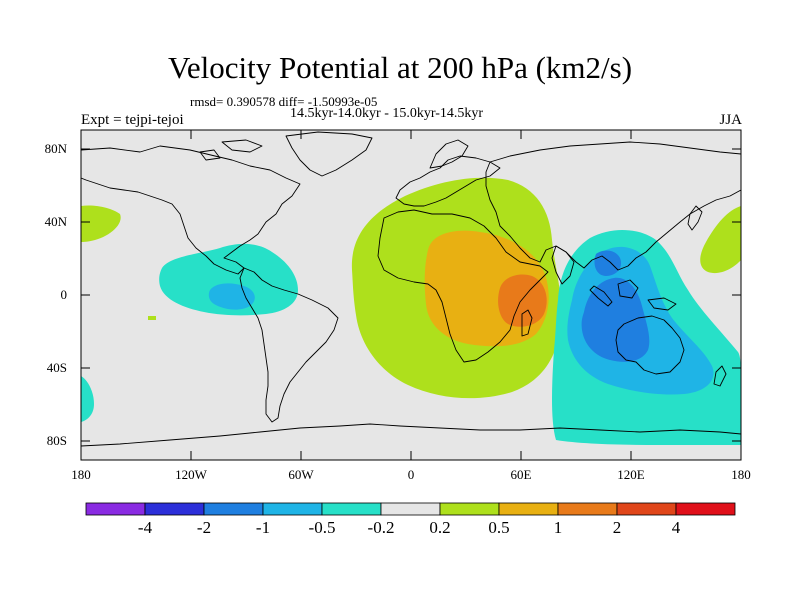  I want to click on contour-negative-0.5-americas, so click(231, 296).